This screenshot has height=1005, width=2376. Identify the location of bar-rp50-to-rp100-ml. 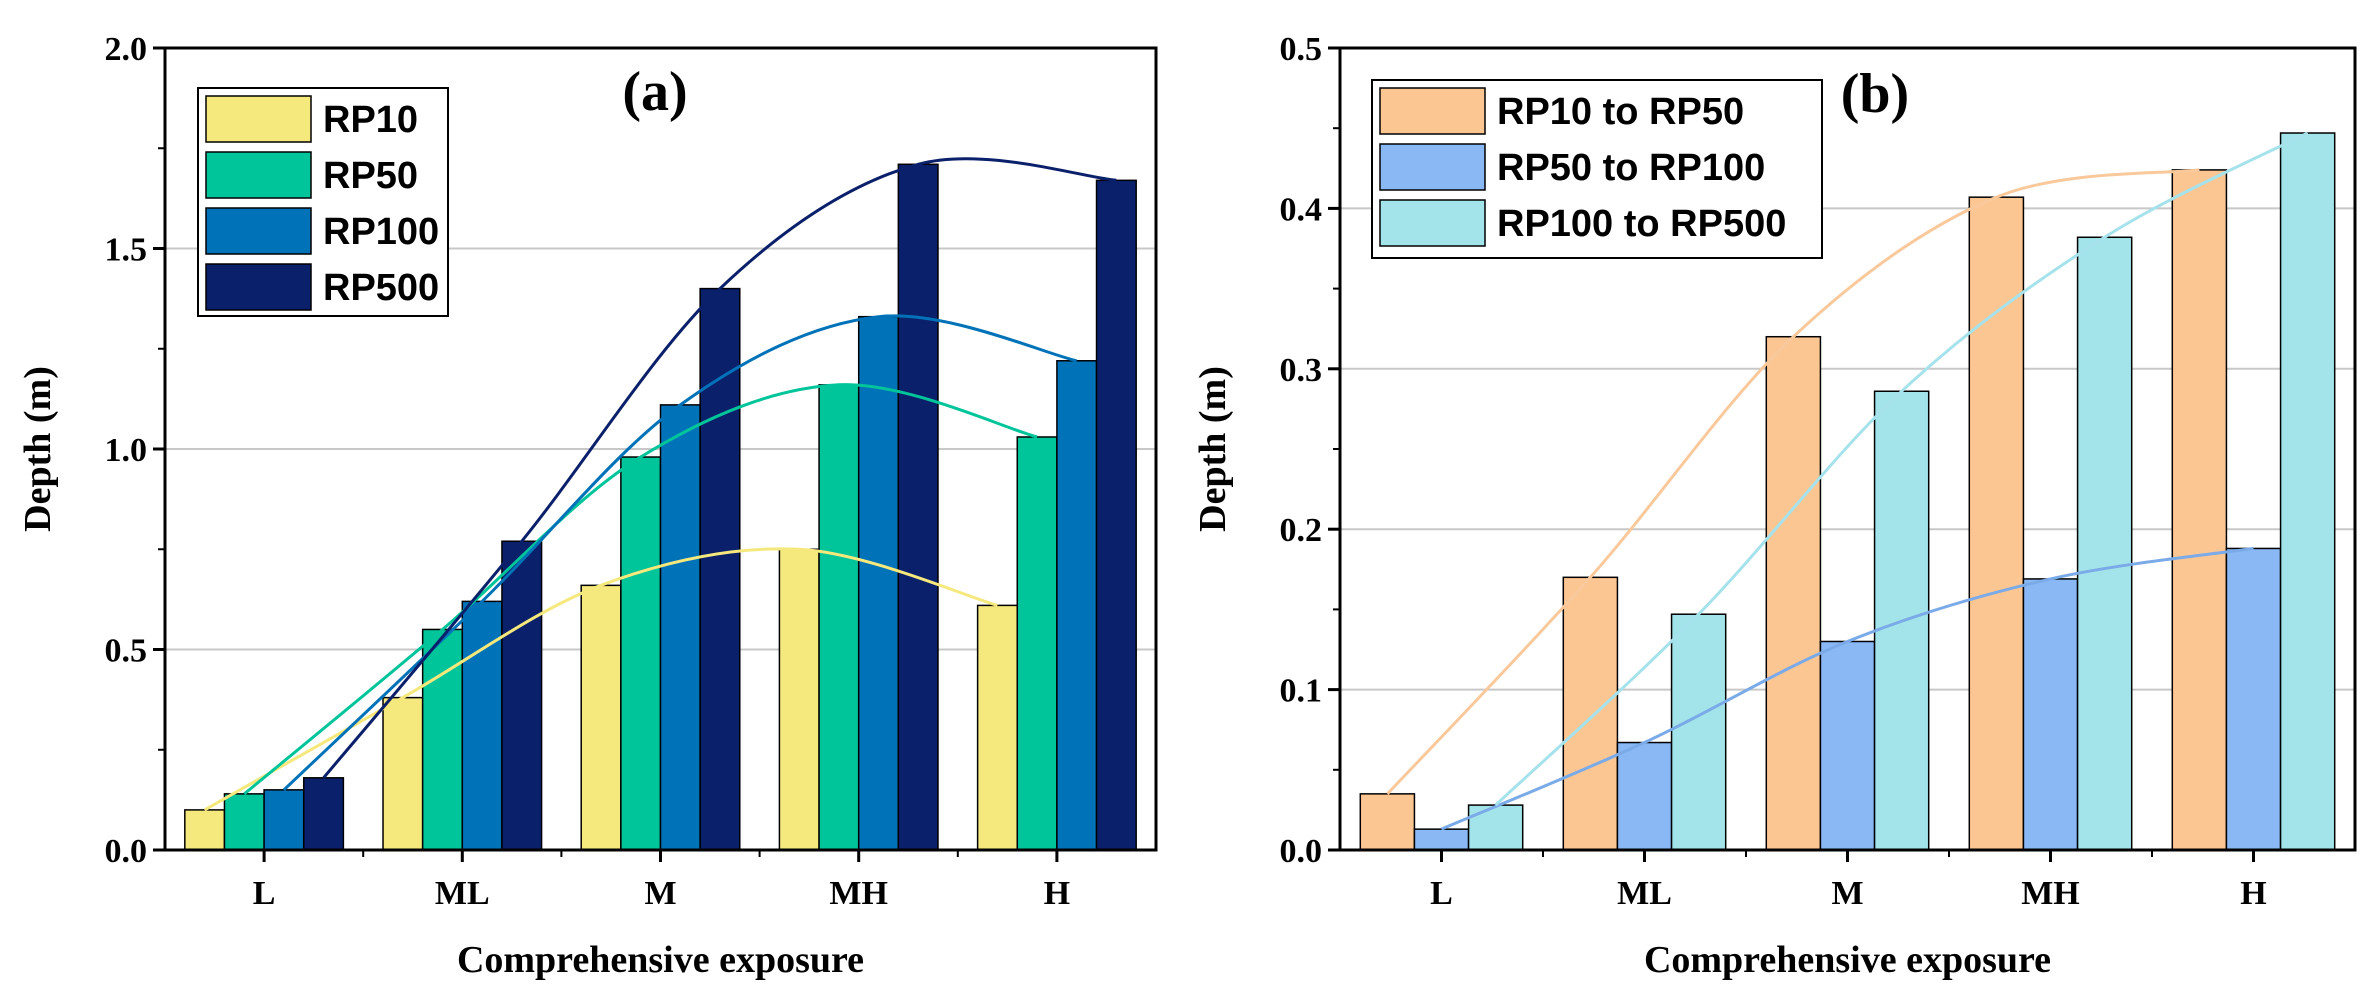
(1644, 796).